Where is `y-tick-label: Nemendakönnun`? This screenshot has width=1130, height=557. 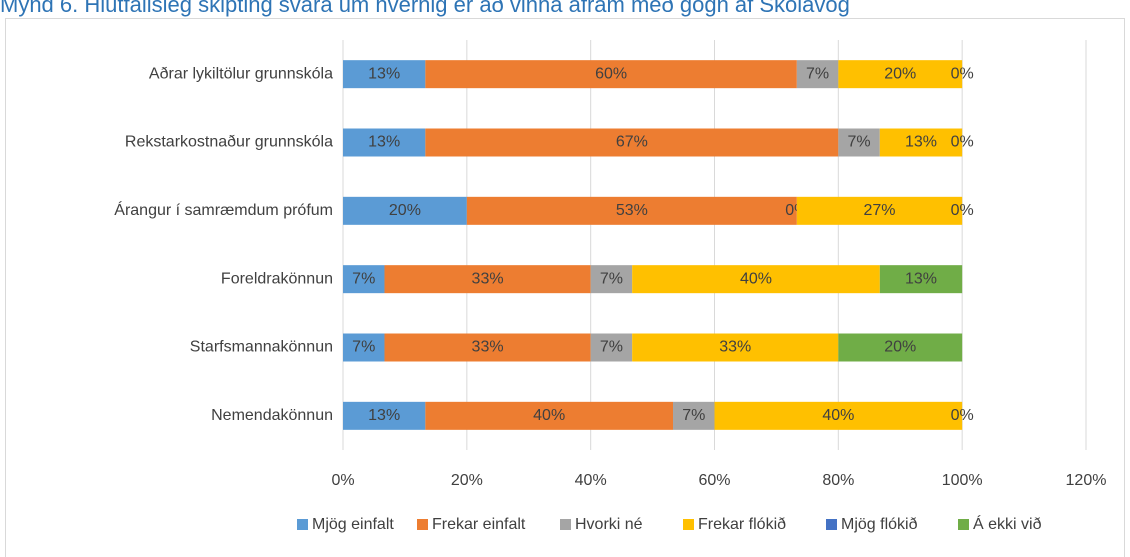 y-tick-label: Nemendakönnun is located at coordinates (272, 415).